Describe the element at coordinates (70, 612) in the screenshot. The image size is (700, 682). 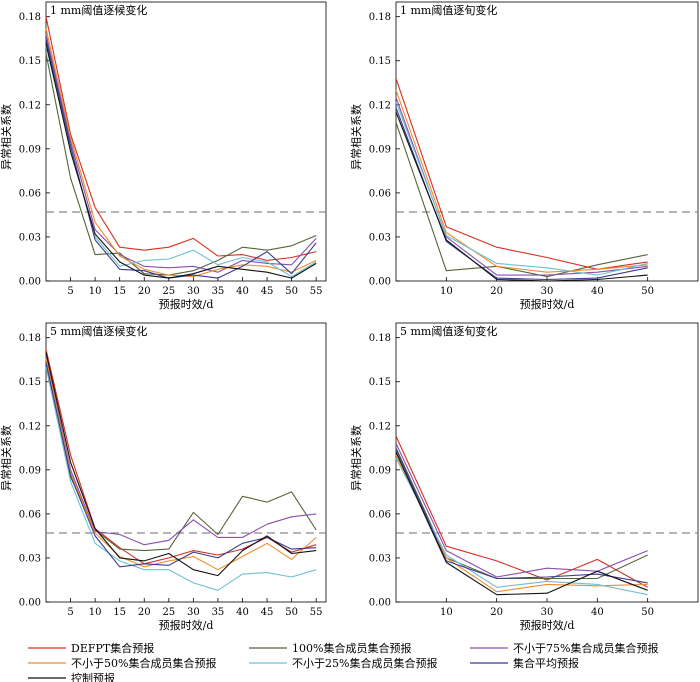
I see `x-tick-label: 5` at that location.